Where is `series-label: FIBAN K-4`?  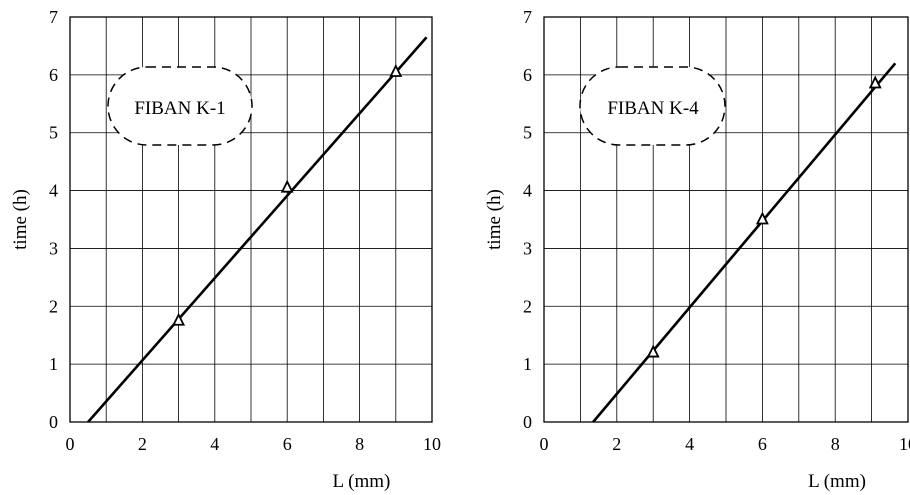
series-label: FIBAN K-4 is located at coordinates (653, 108).